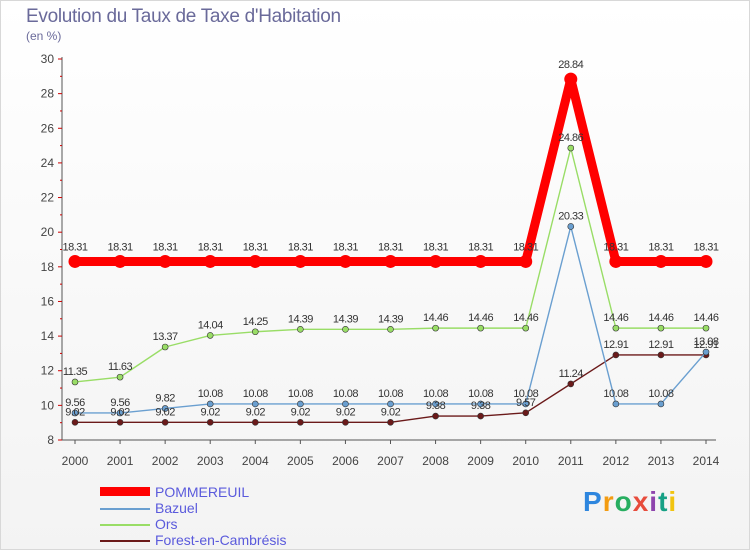 The width and height of the screenshot is (750, 550). What do you see at coordinates (48, 371) in the screenshot?
I see `y-tick-label: 12` at bounding box center [48, 371].